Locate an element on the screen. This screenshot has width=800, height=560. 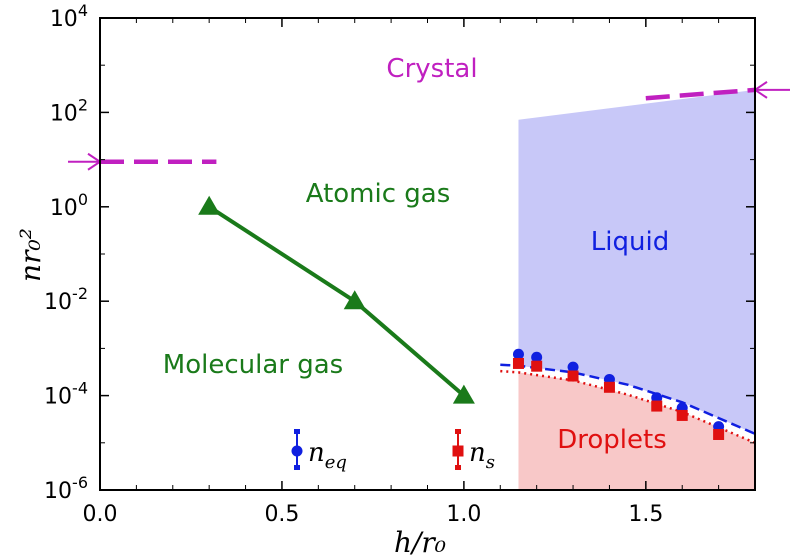
y-tick-label: 10⁻⁴ is located at coordinates (66, 394).